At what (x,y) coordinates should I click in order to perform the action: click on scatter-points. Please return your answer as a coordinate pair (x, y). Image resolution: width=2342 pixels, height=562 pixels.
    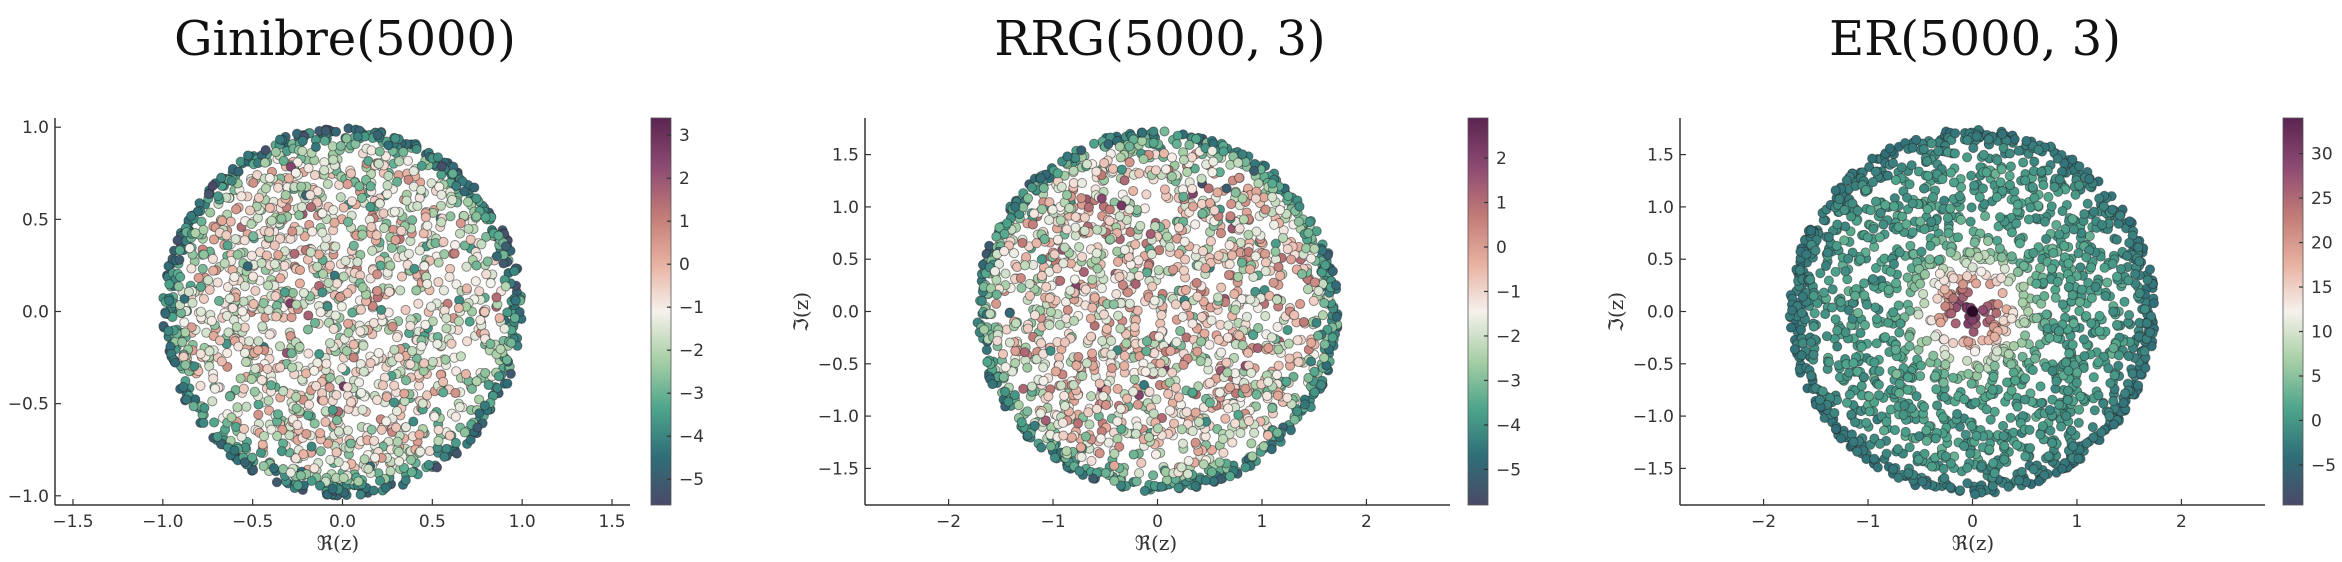
    Looking at the image, I should click on (1972, 312).